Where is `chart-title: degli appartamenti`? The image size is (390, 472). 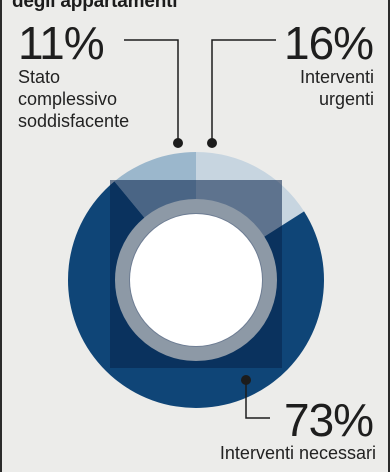 chart-title: degli appartamenti is located at coordinates (95, 6).